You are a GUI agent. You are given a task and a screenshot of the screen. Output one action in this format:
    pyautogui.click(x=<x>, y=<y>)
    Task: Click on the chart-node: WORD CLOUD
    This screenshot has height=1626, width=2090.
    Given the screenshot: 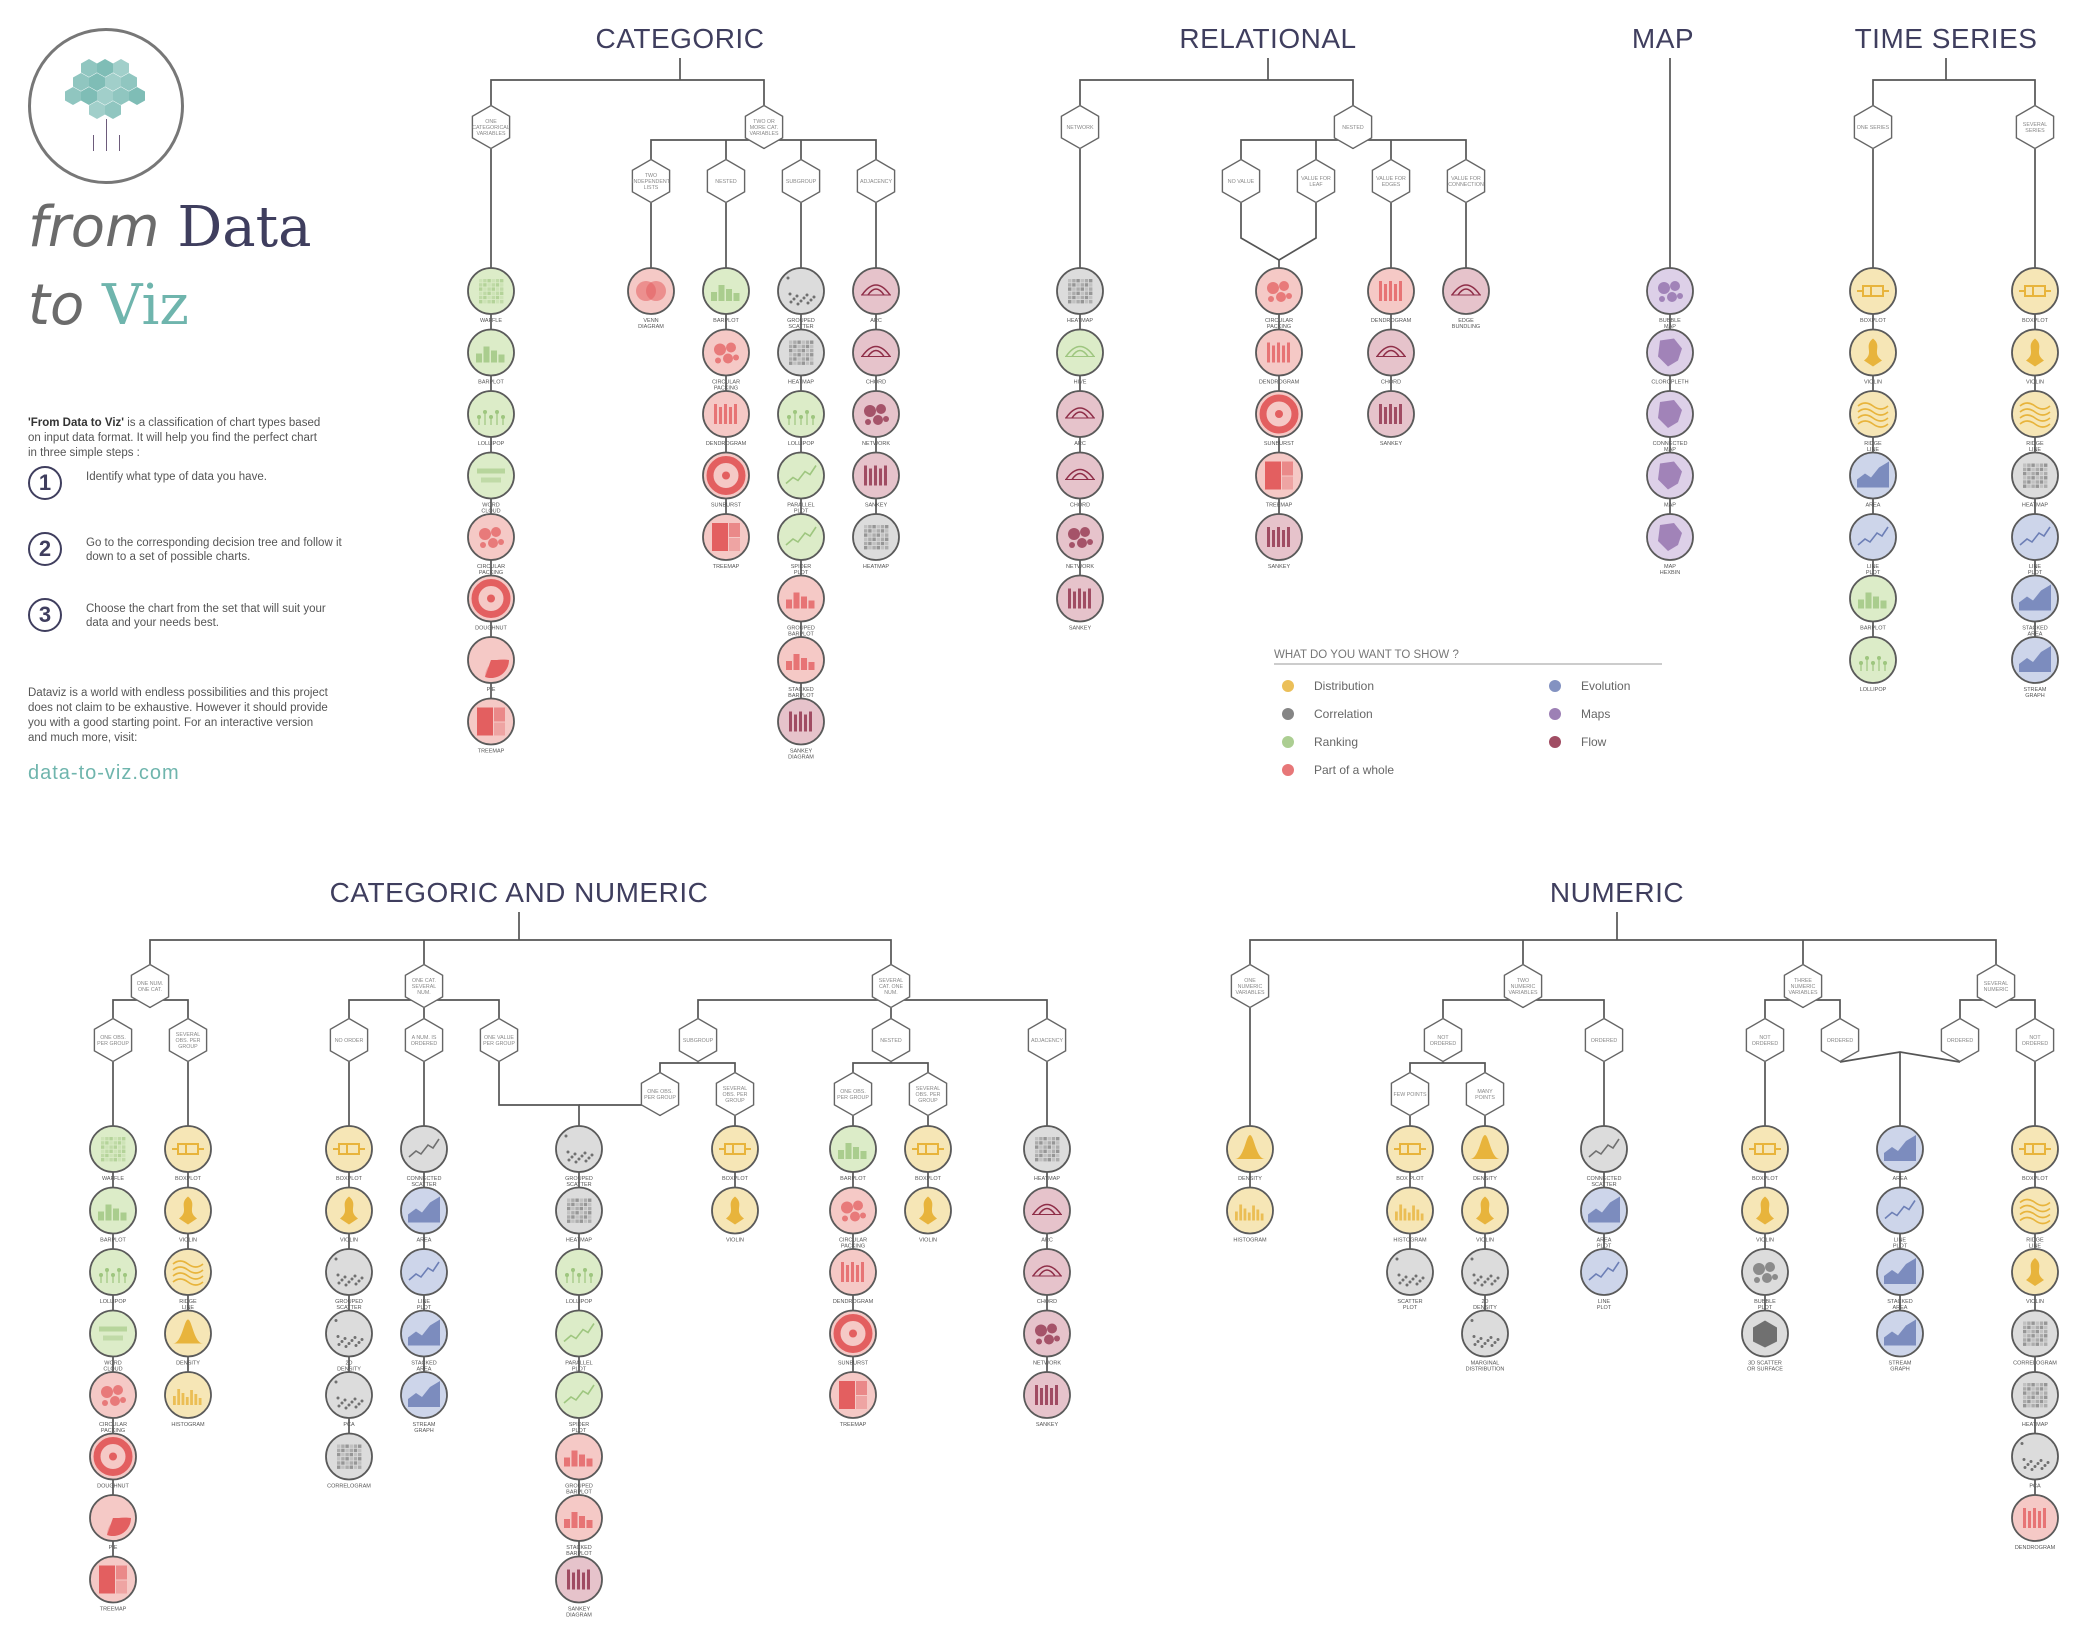 What is the action you would take?
    pyautogui.click(x=113, y=1341)
    